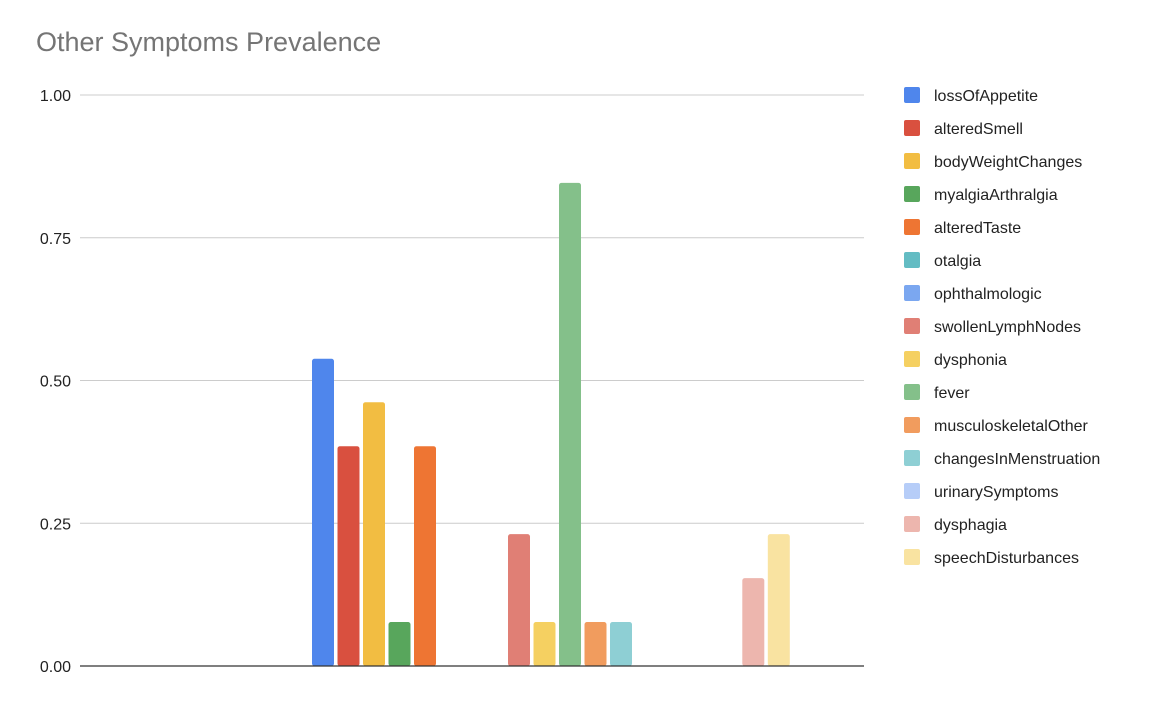 This screenshot has width=1149, height=701. I want to click on bar-fever, so click(570, 424).